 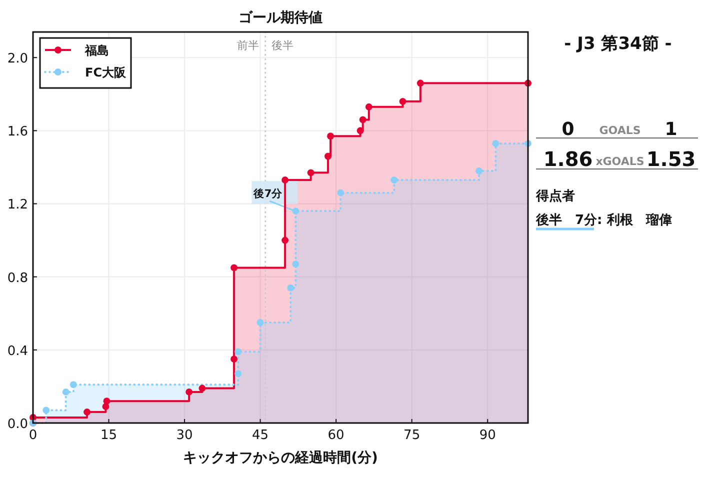 I want to click on text: 0, so click(x=568, y=129).